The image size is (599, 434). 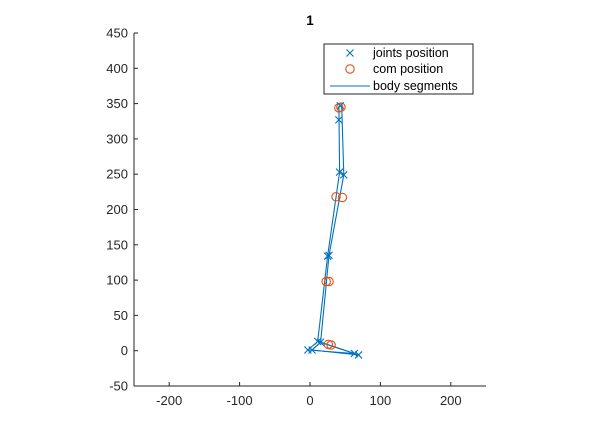 I want to click on com-markers-group, so click(x=334, y=226).